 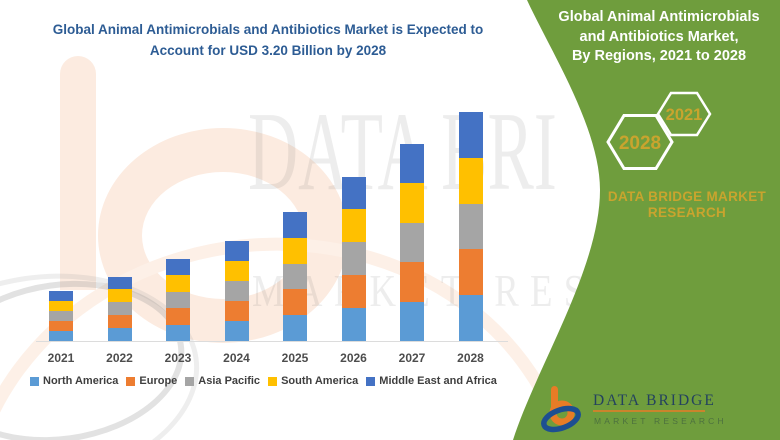 What do you see at coordinates (654, 400) in the screenshot?
I see `logo-name-label: DATA BRIDGE` at bounding box center [654, 400].